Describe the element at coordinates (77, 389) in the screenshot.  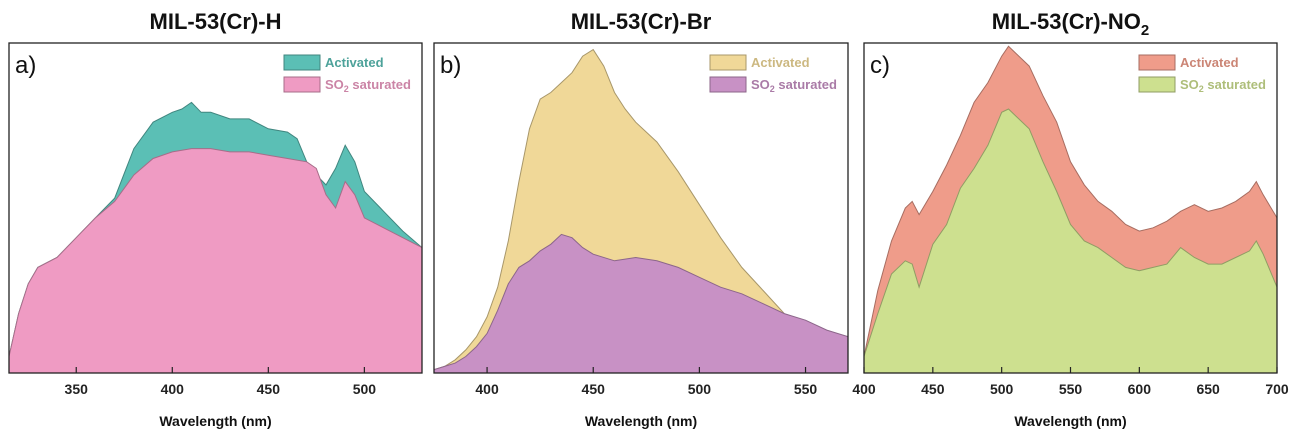
I see `x-tick-label: 350` at that location.